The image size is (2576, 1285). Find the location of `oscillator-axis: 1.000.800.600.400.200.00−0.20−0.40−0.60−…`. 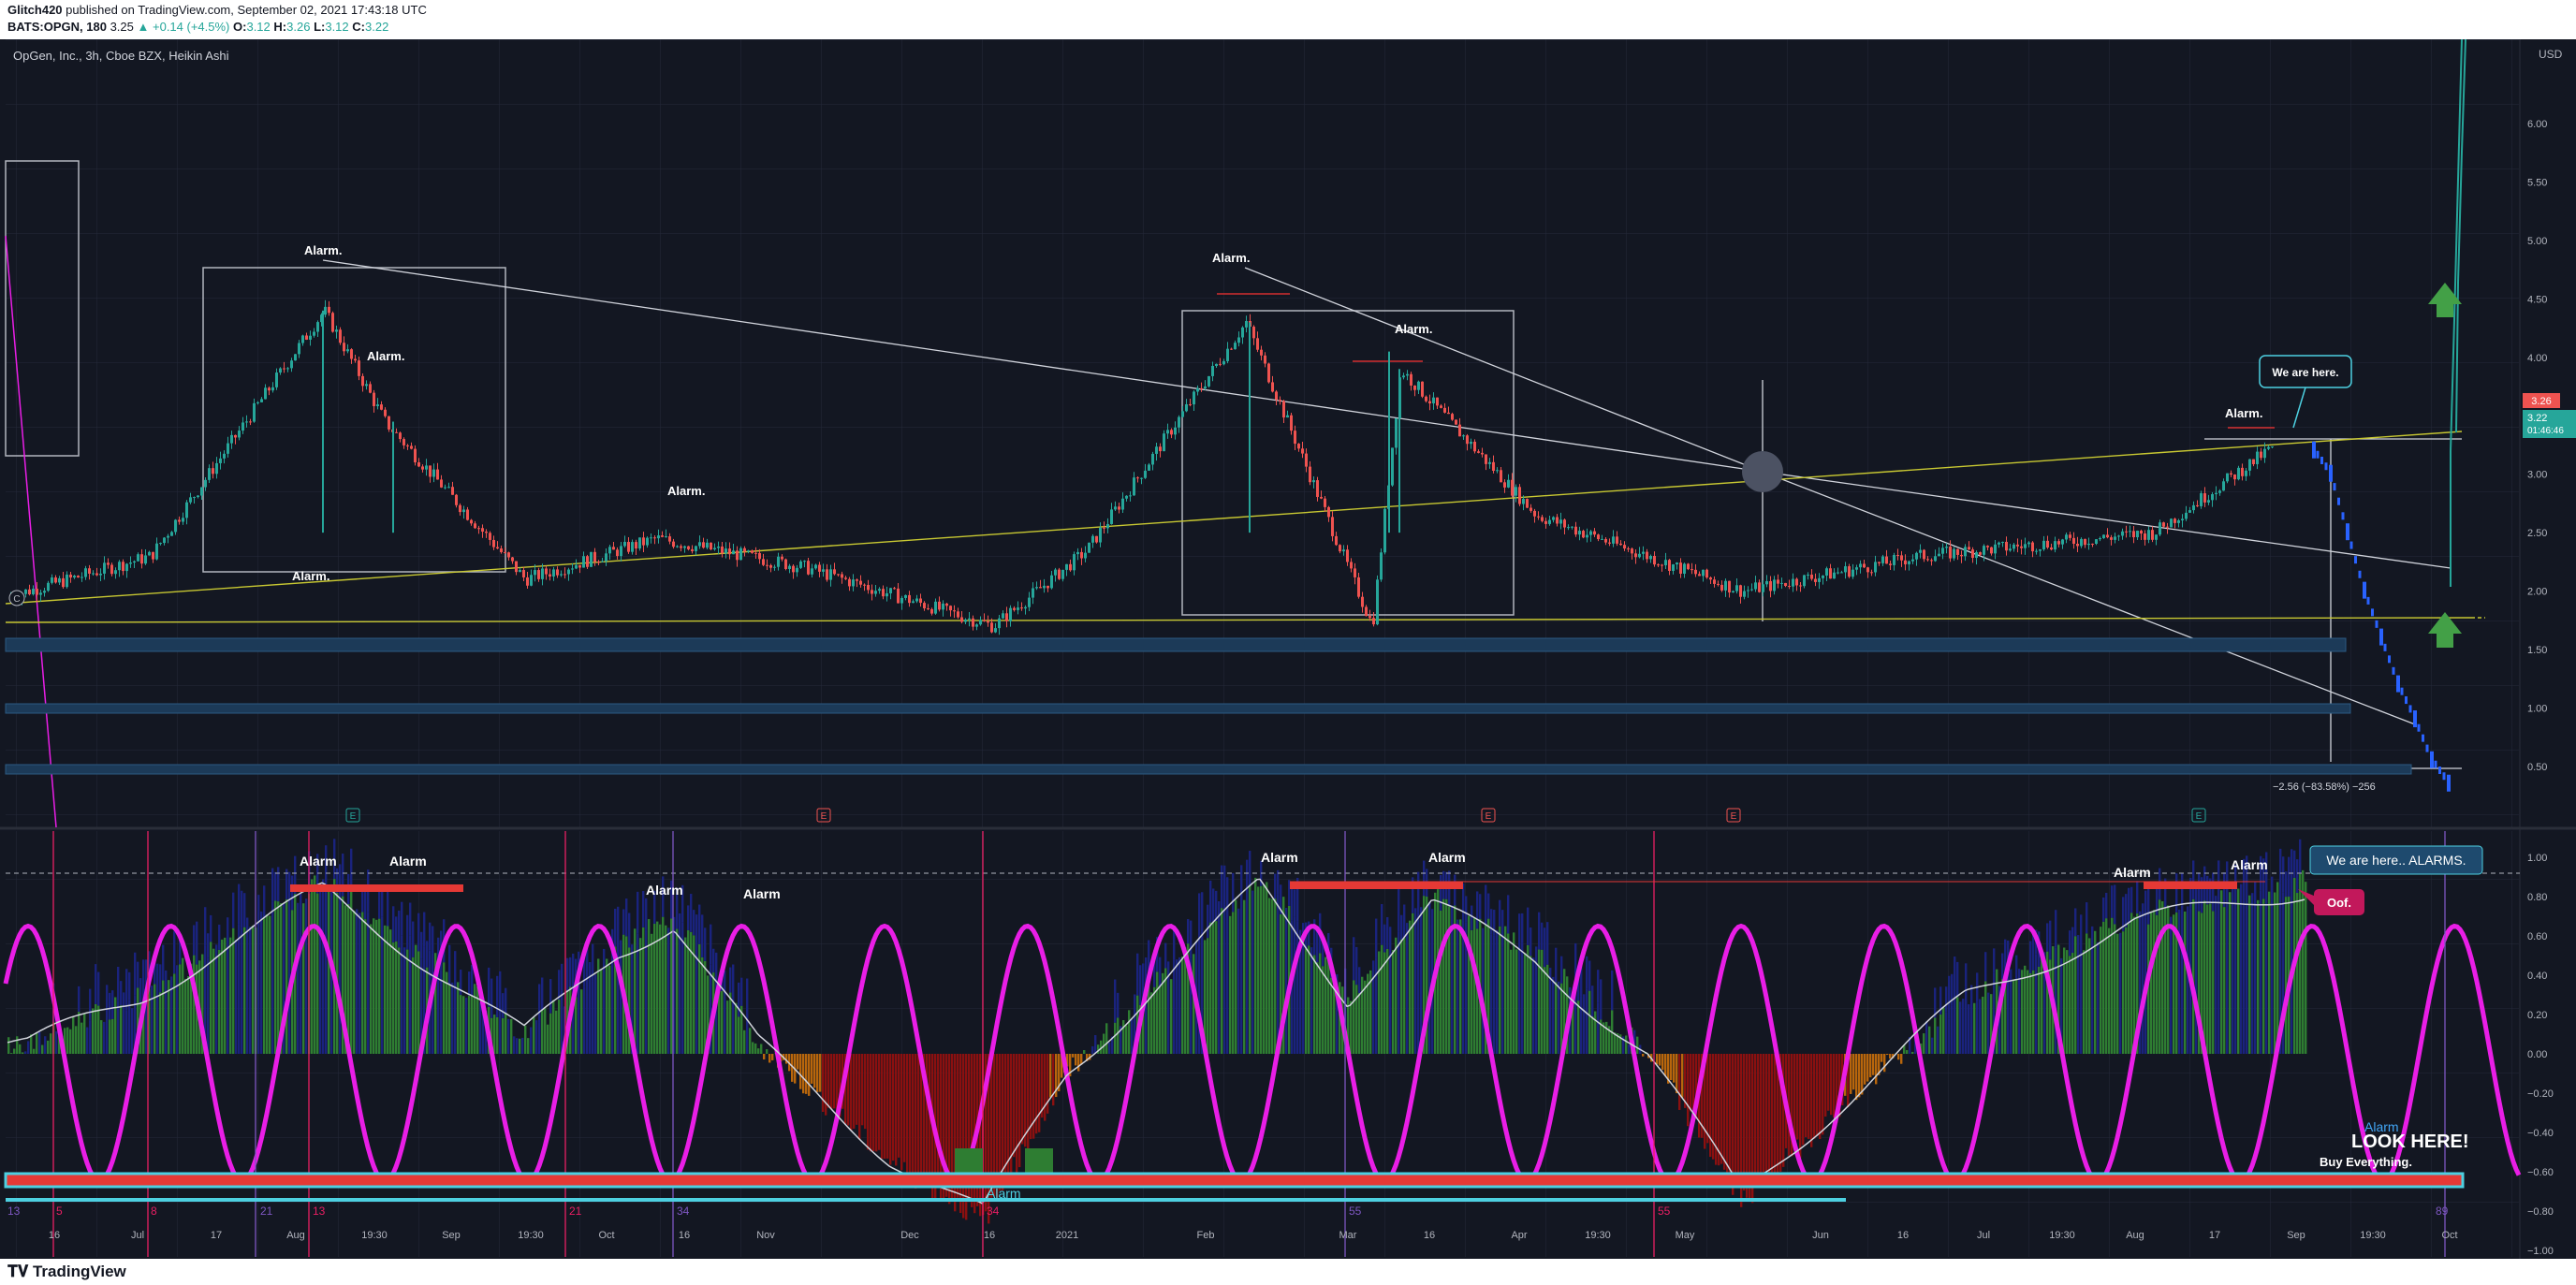

oscillator-axis: 1.000.800.600.400.200.00−0.20−0.40−0.60−… is located at coordinates (2540, 1055).